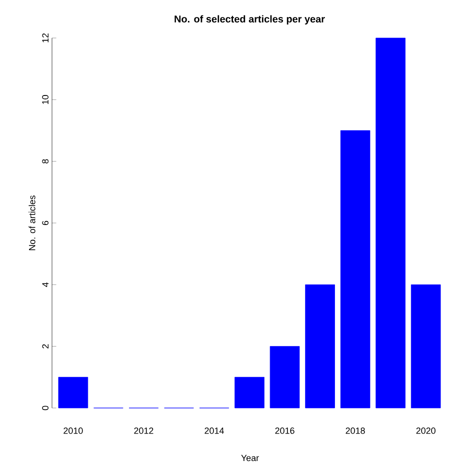 The height and width of the screenshot is (470, 457). Describe the element at coordinates (45, 223) in the screenshot. I see `y-tick-label: 6` at that location.